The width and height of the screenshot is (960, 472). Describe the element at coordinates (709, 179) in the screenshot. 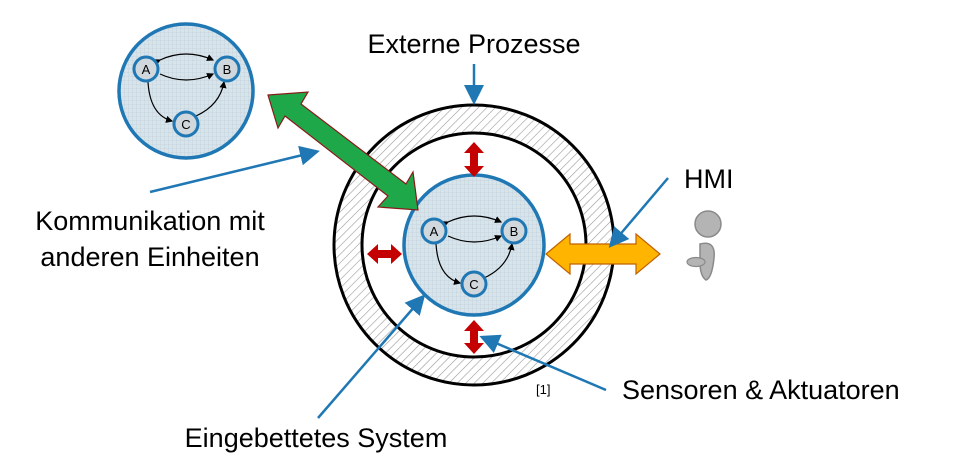

I see `label-hmi: HMI` at that location.